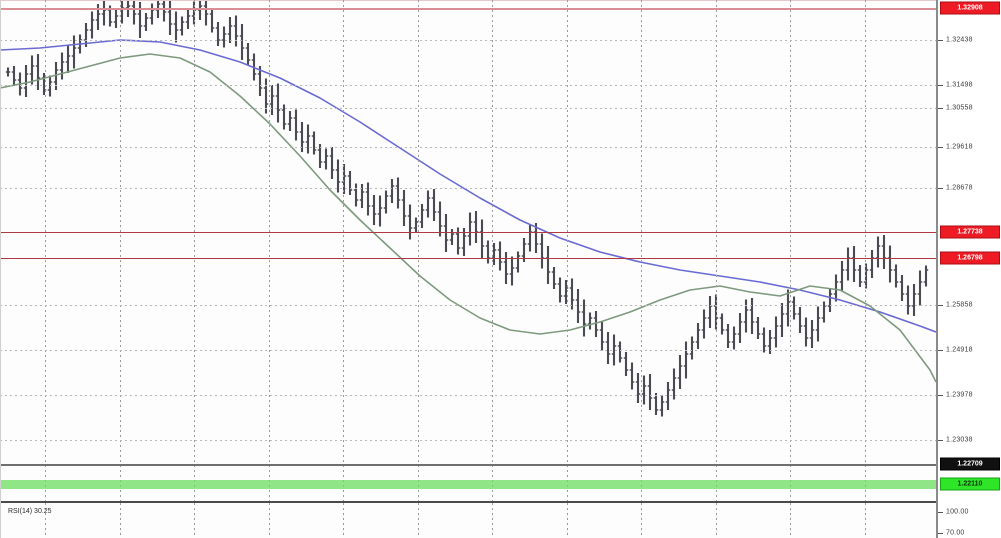 The image size is (1001, 538). I want to click on rsi-axis-label: 100.00, so click(957, 512).